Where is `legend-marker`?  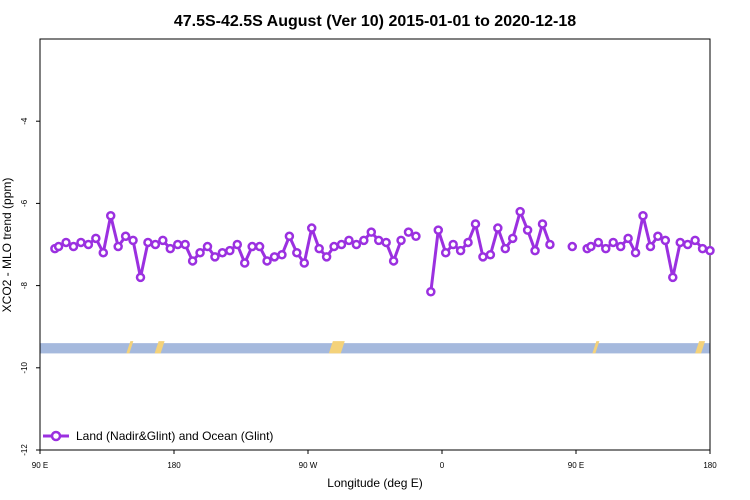 legend-marker is located at coordinates (56, 436).